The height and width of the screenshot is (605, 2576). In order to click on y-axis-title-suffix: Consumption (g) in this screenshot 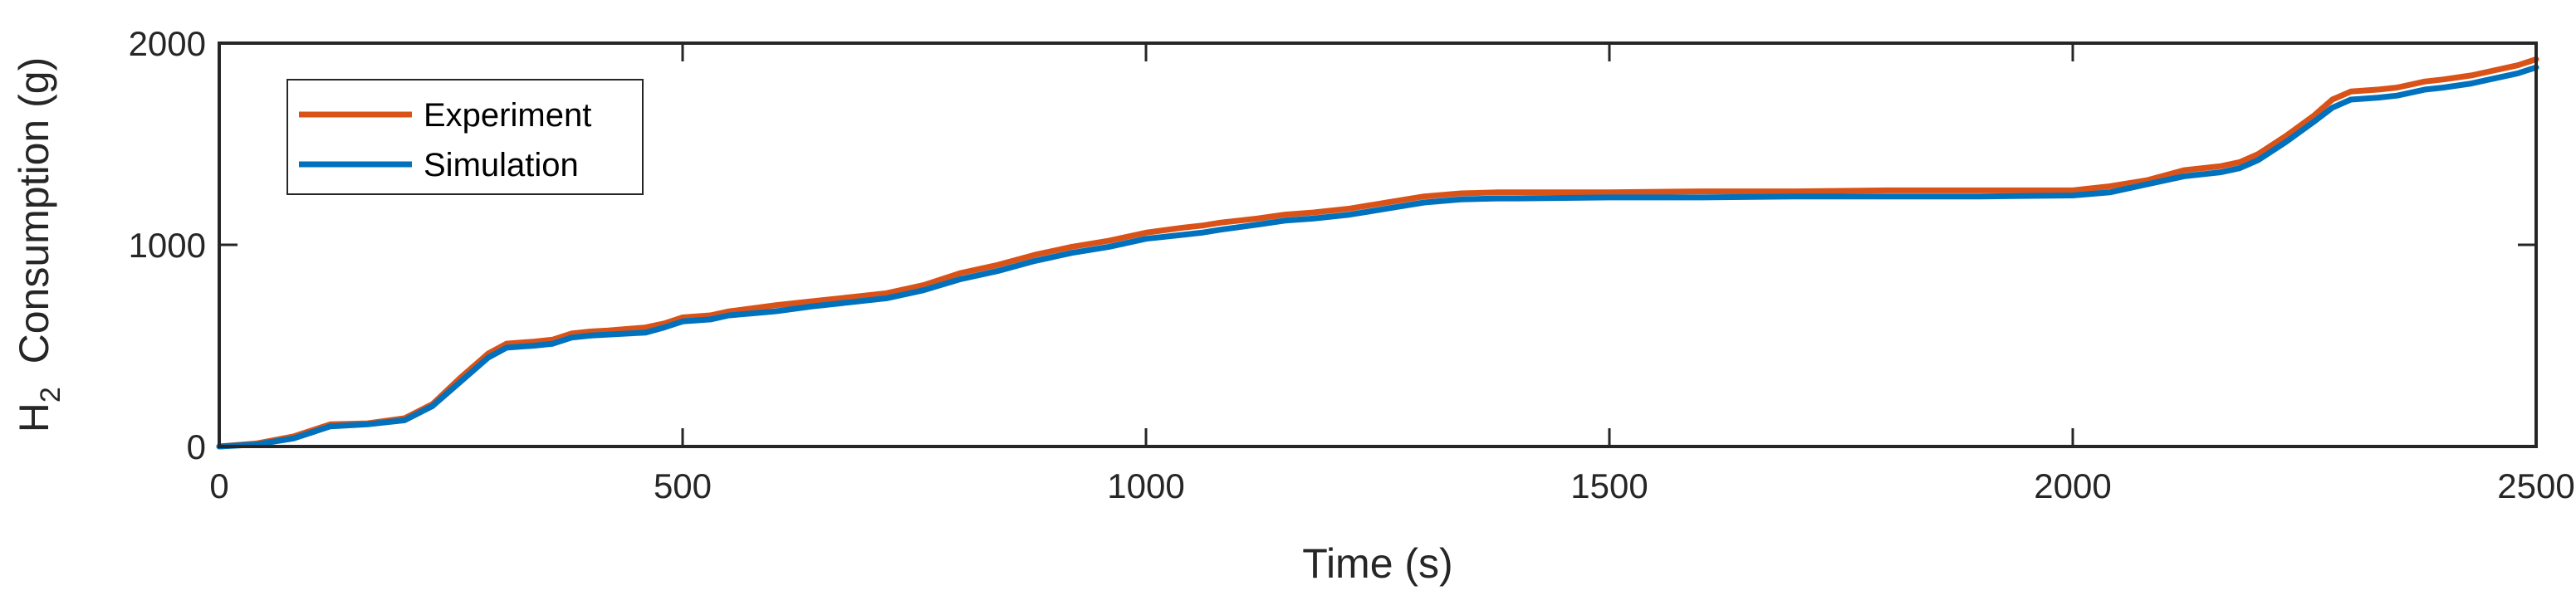, I will do `click(34, 222)`.